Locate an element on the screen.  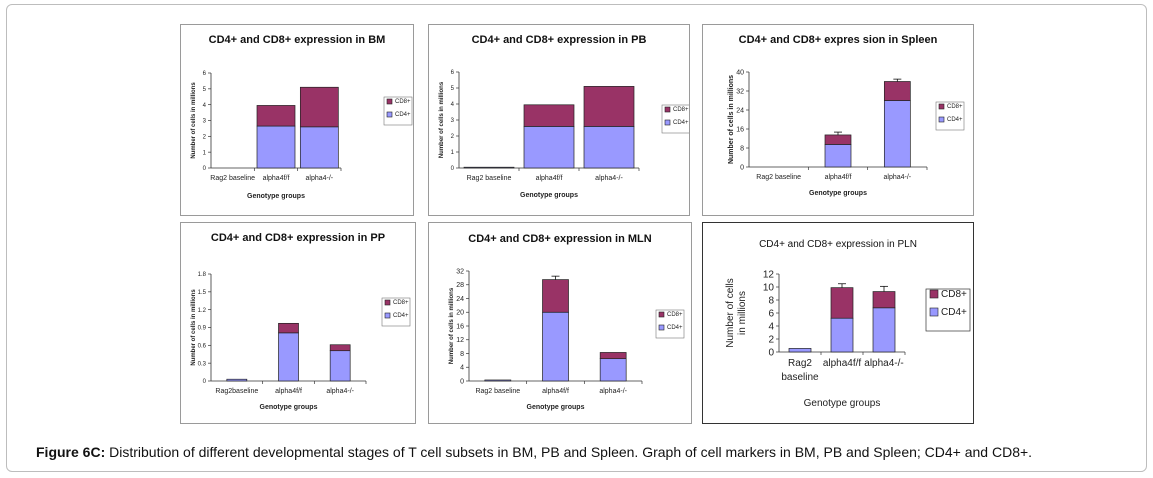
y-tick-label: 10 is located at coordinates (769, 288).